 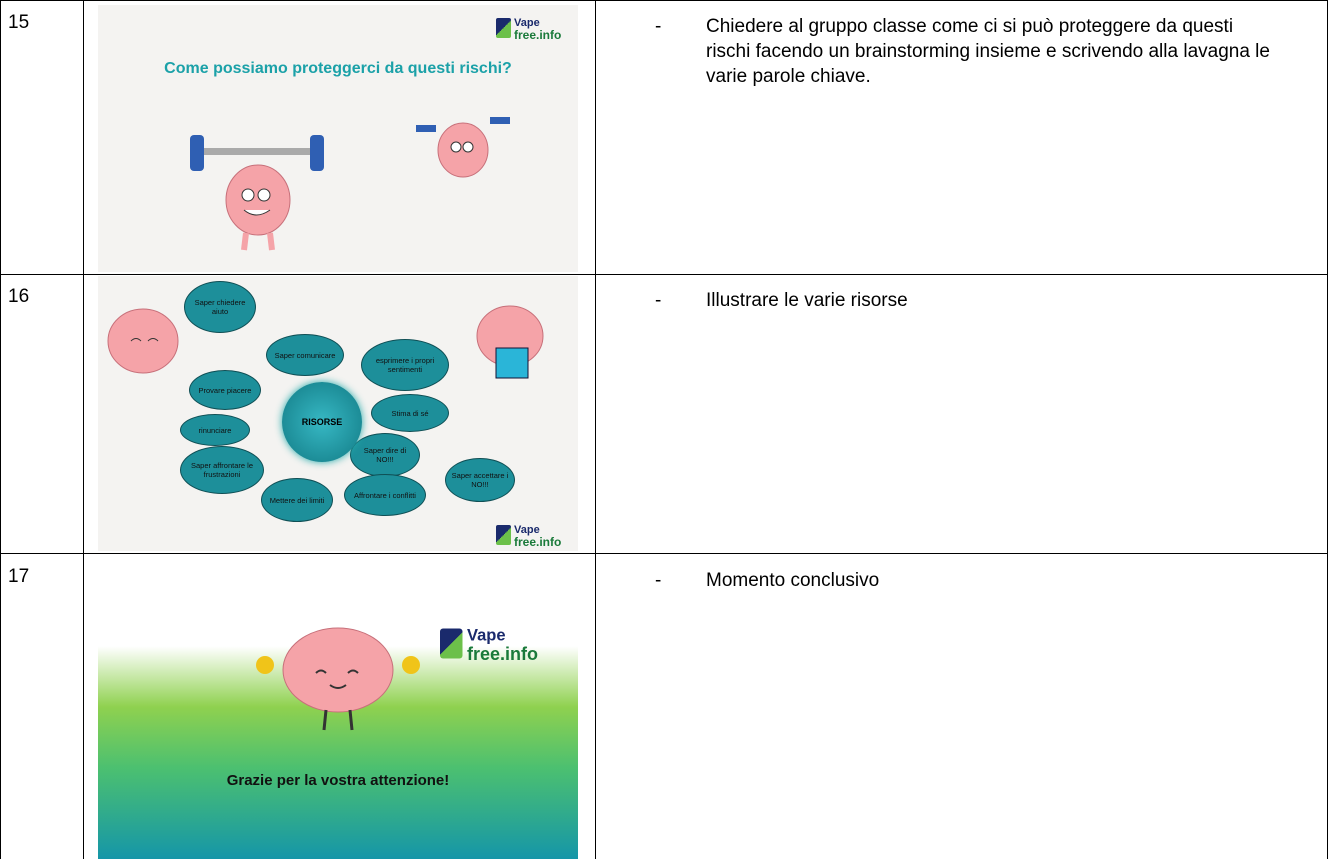 What do you see at coordinates (220, 307) in the screenshot?
I see `bubble: Saper chiedere aiuto` at bounding box center [220, 307].